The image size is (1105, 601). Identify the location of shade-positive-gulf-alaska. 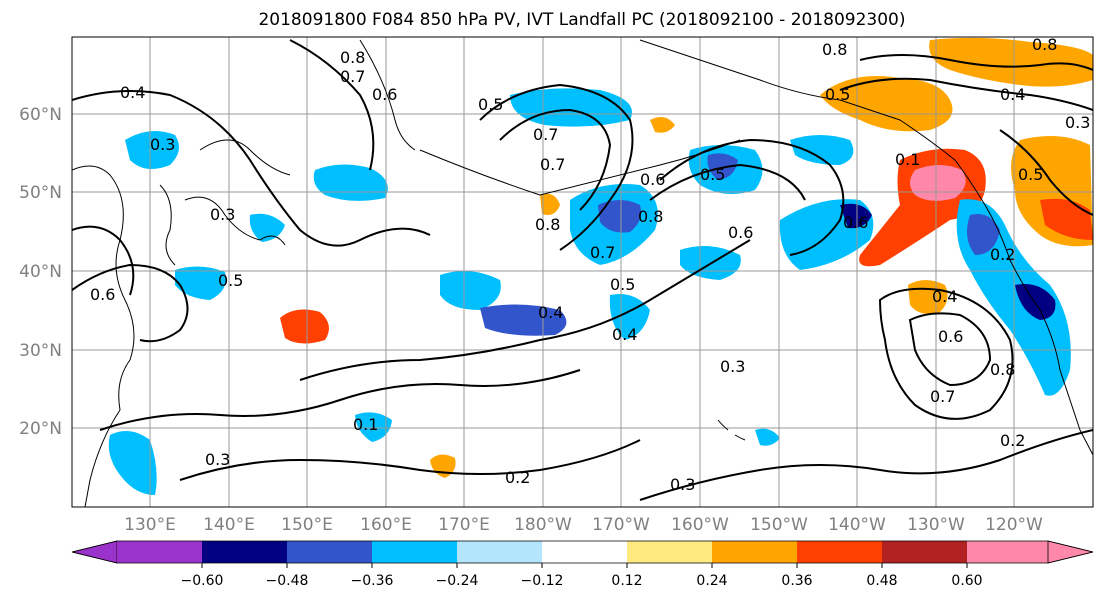
(886, 104).